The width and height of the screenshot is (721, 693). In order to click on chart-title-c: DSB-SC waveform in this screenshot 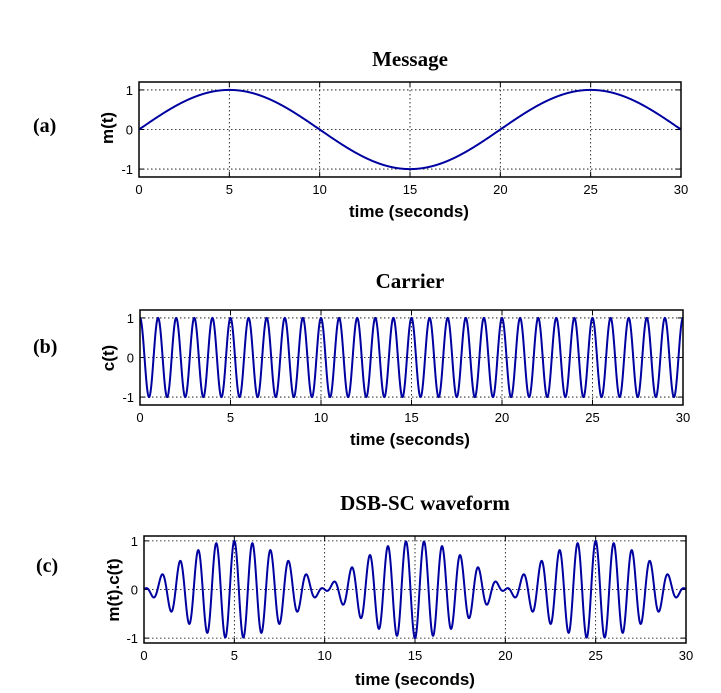, I will do `click(425, 503)`.